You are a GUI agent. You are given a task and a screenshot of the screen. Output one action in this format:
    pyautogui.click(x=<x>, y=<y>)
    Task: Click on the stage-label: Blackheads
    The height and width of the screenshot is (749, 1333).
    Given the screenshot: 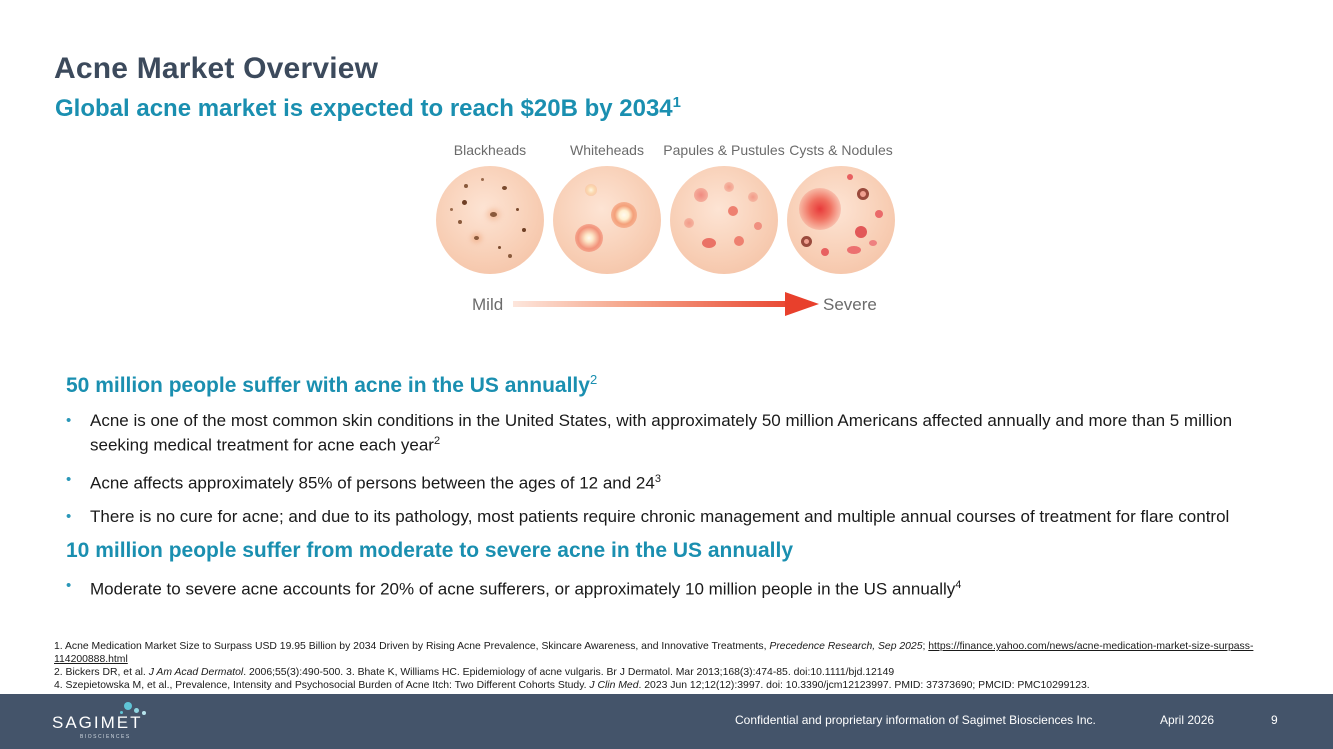 What is the action you would take?
    pyautogui.click(x=490, y=150)
    